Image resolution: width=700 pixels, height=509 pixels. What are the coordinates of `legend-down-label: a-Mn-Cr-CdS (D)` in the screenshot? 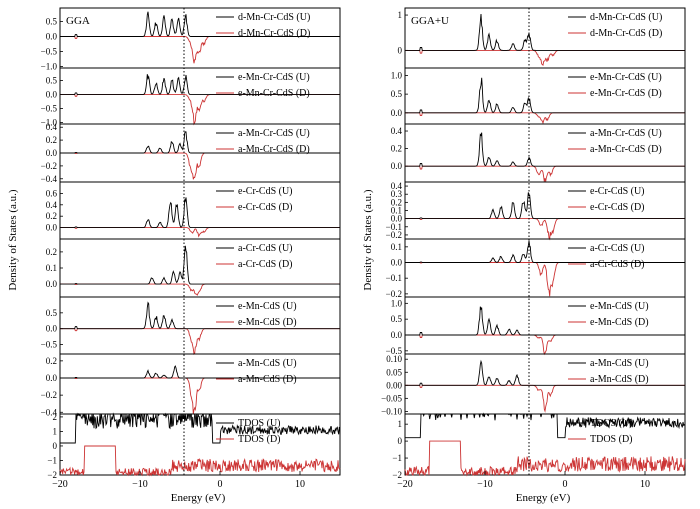 It's located at (626, 149).